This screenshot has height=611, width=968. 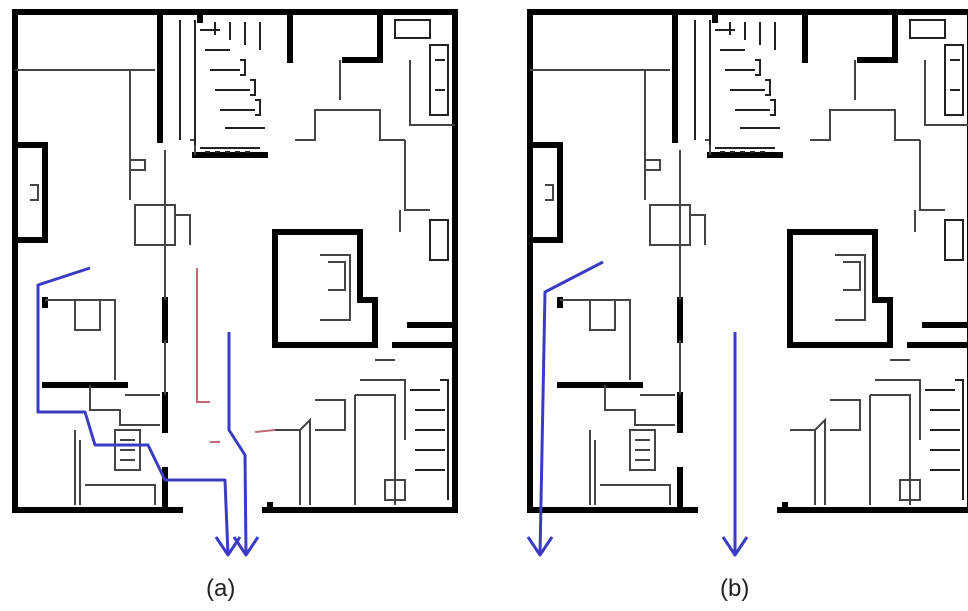 I want to click on panel-a-constraint-lines, so click(x=236, y=355).